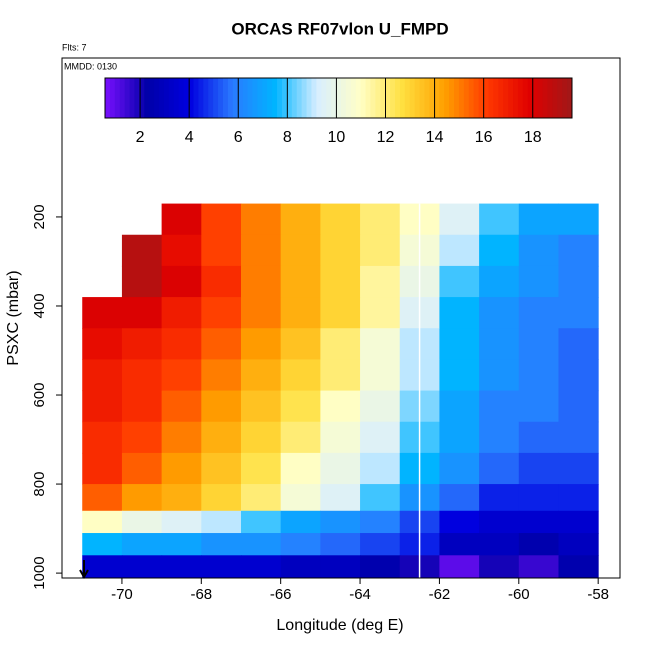 Image resolution: width=650 pixels, height=655 pixels. What do you see at coordinates (386, 137) in the screenshot?
I see `colorbar-tick-label: 12` at bounding box center [386, 137].